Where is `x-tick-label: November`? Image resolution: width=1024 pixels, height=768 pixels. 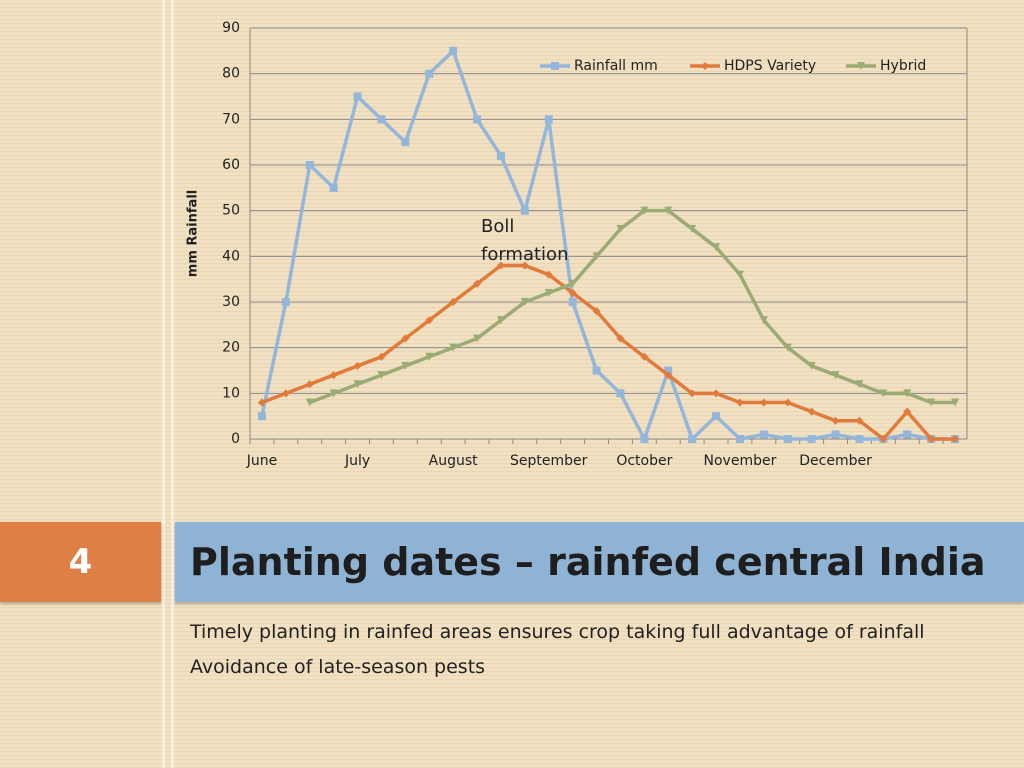
x-tick-label: November is located at coordinates (740, 461).